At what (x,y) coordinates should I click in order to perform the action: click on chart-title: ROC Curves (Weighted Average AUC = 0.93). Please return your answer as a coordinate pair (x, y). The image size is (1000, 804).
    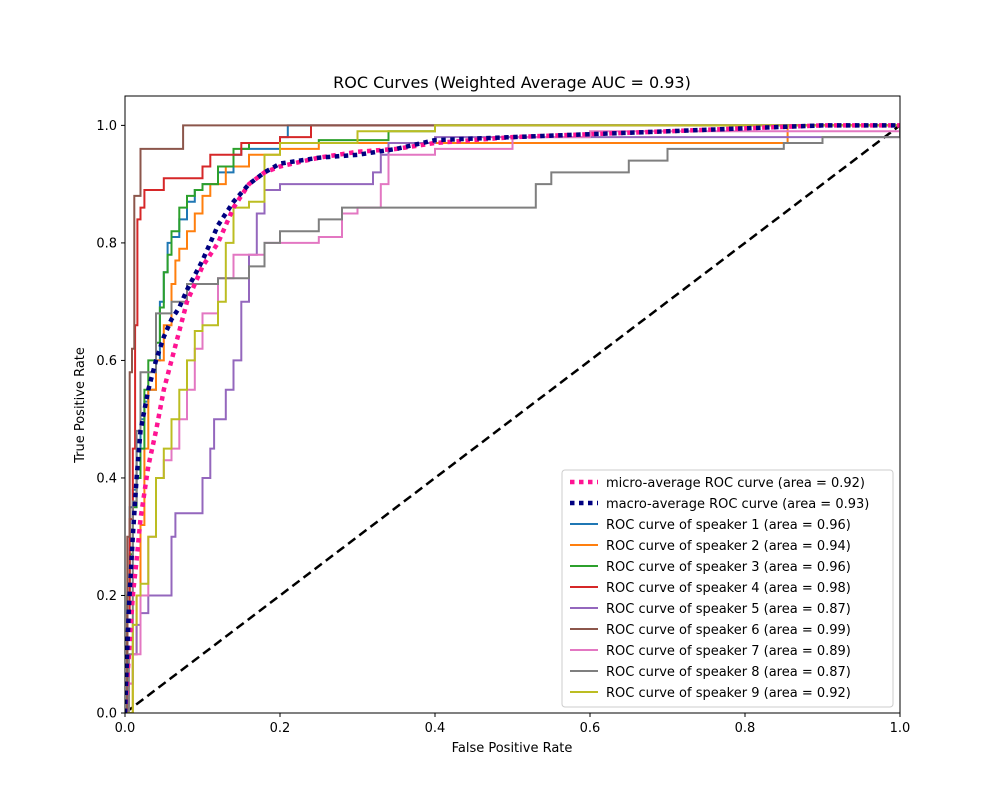
    Looking at the image, I should click on (512, 82).